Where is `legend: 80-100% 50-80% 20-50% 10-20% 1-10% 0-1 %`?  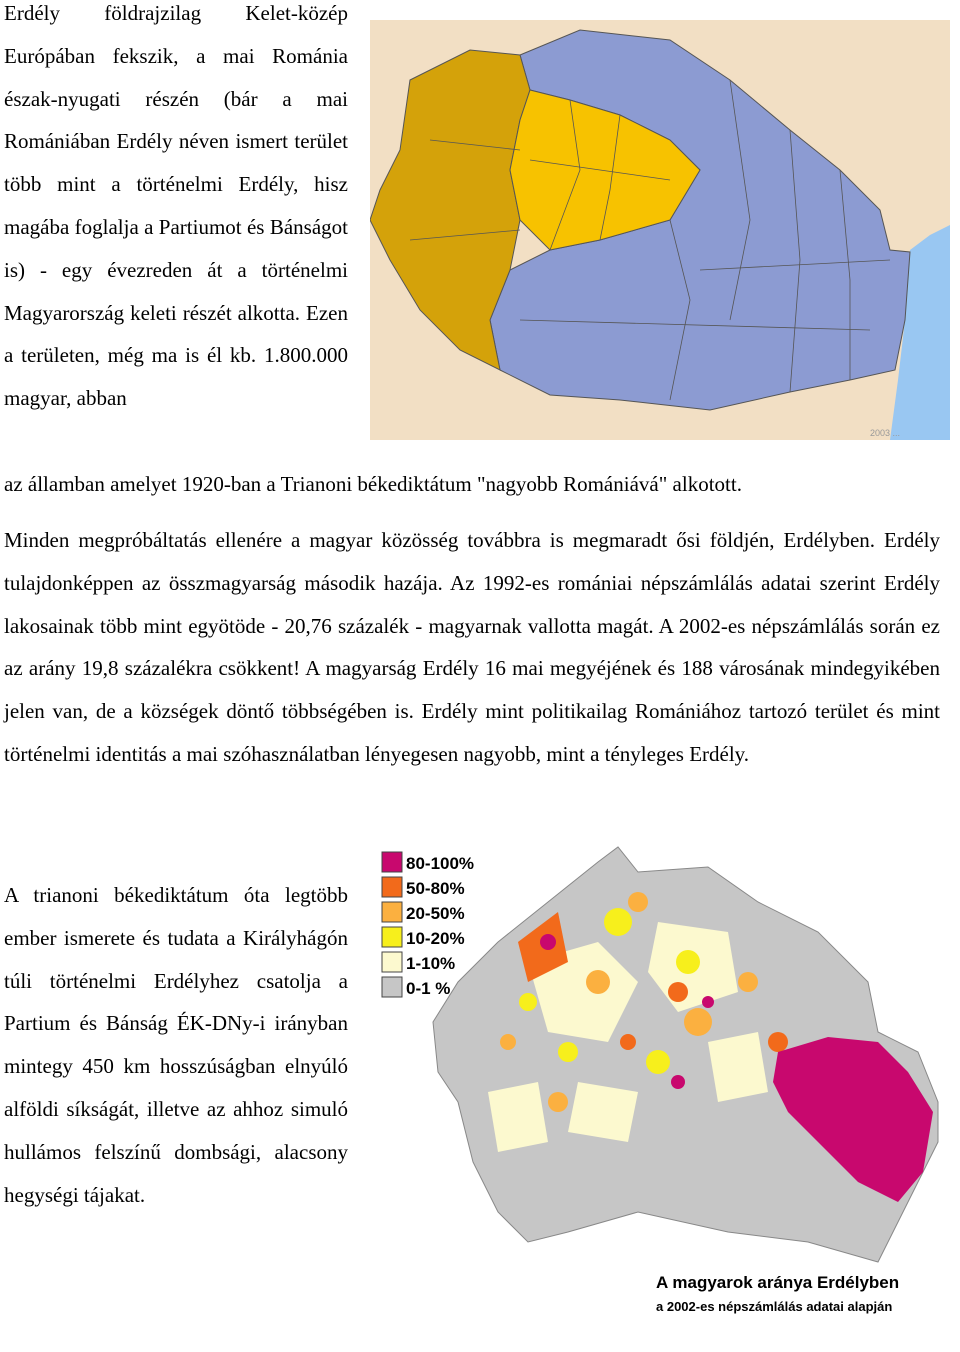
legend: 80-100% 50-80% 20-50% 10-20% 1-10% 0-1 % is located at coordinates (427, 924).